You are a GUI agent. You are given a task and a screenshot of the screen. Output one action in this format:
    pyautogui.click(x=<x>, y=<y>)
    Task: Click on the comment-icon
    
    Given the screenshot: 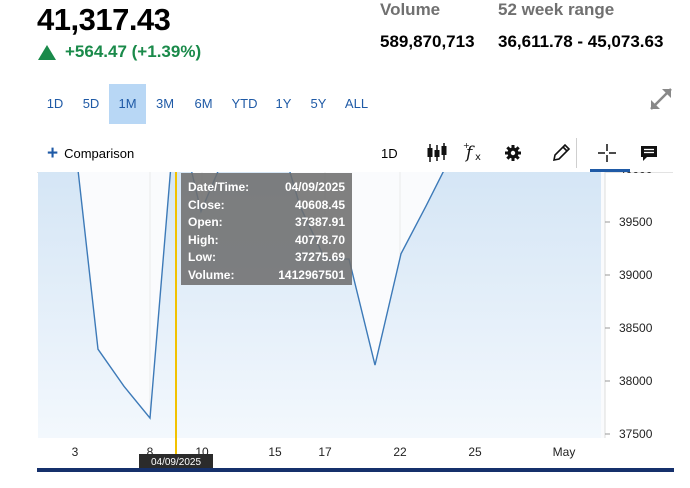 What is the action you would take?
    pyautogui.click(x=649, y=153)
    